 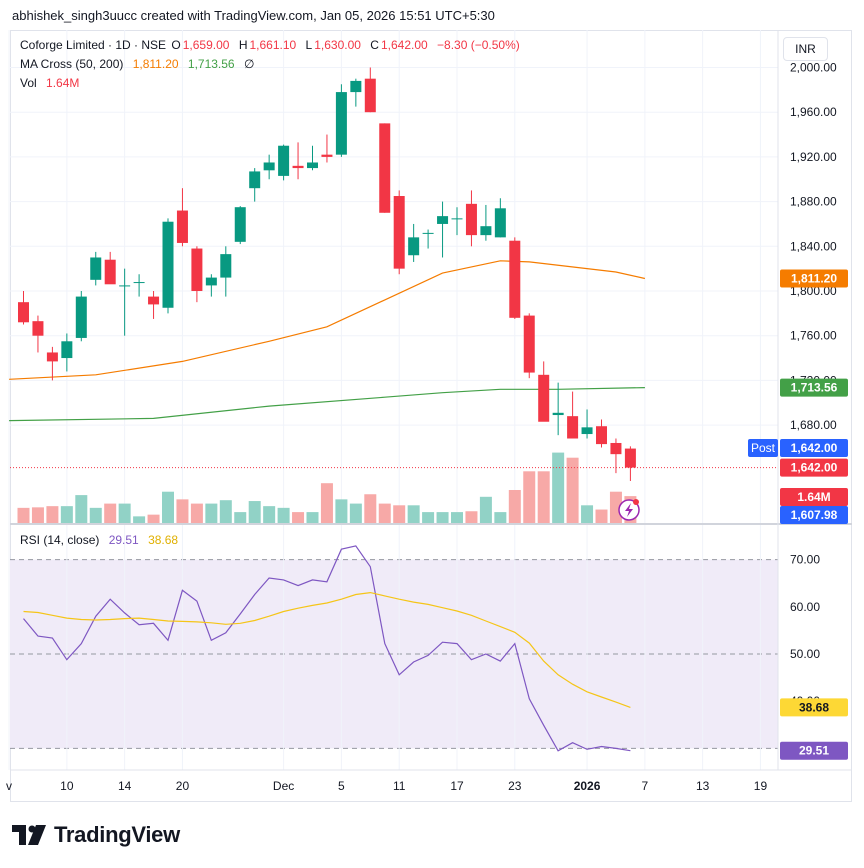 What do you see at coordinates (163, 540) in the screenshot?
I see `rsi-ma-value: 38.68` at bounding box center [163, 540].